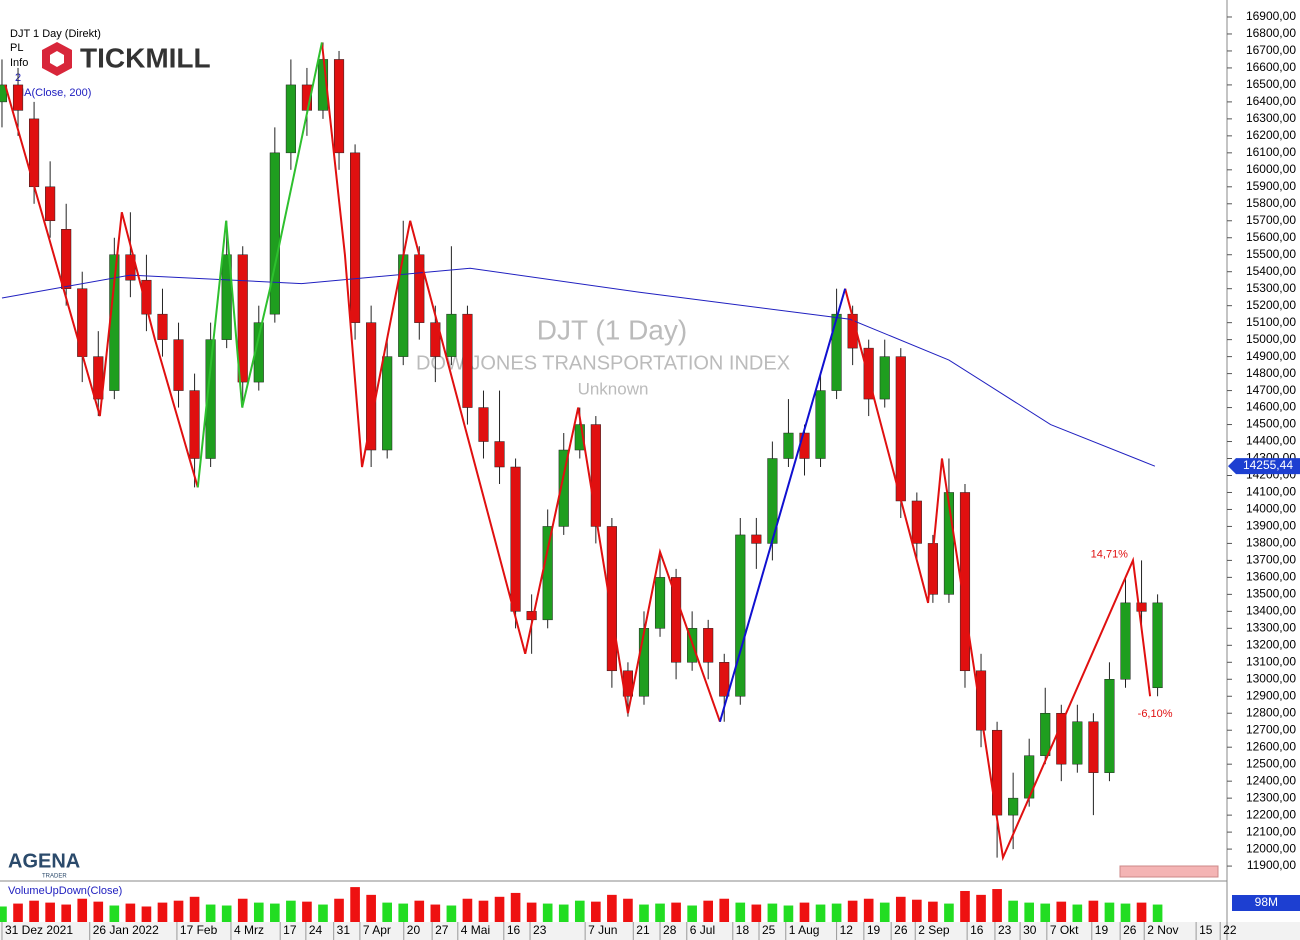 The image size is (1300, 940). What do you see at coordinates (316, 930) in the screenshot?
I see `x-tick-label: 24` at bounding box center [316, 930].